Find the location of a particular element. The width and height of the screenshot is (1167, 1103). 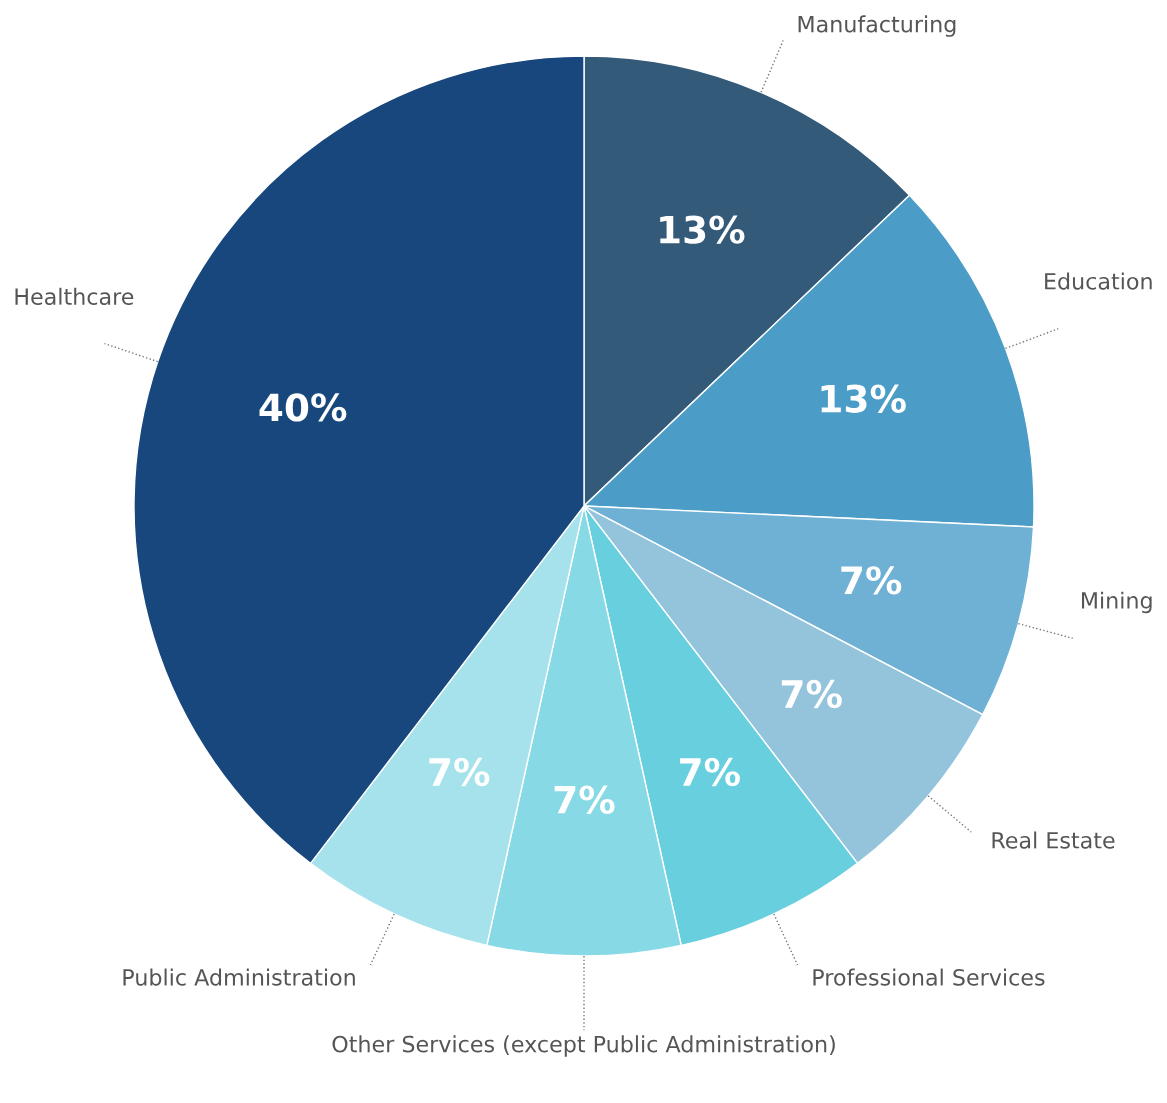

slice-label: Other Services (except Public Administration) is located at coordinates (583, 1046).